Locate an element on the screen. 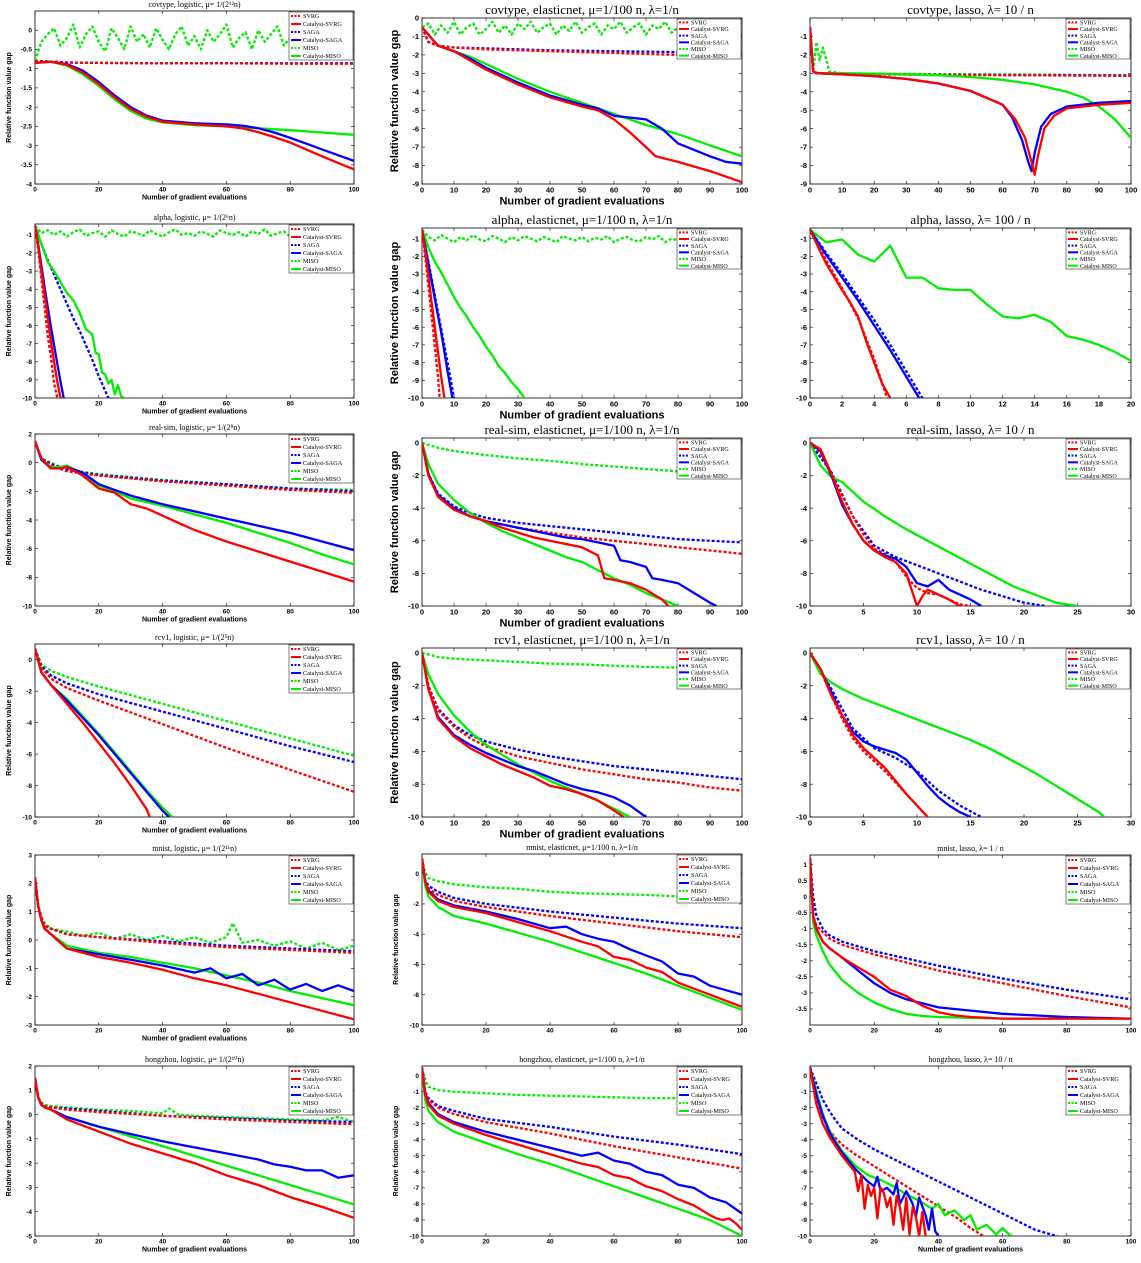  chart-title: real-sim, elasticnet, μ=1/100 n, λ=1/n is located at coordinates (582, 429).